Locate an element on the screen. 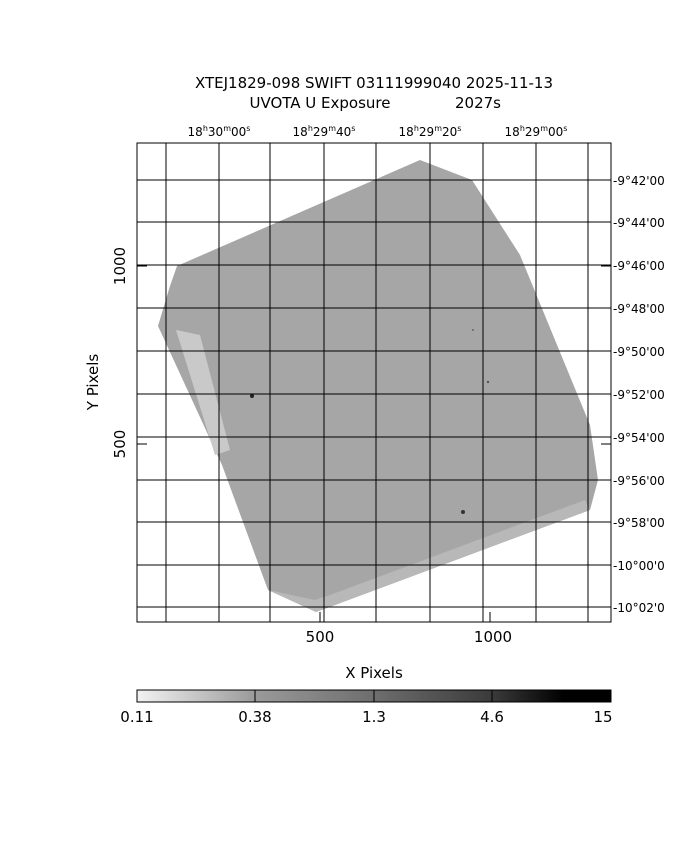 The height and width of the screenshot is (850, 680). dec-tick-label: -10°00'0 is located at coordinates (639, 566).